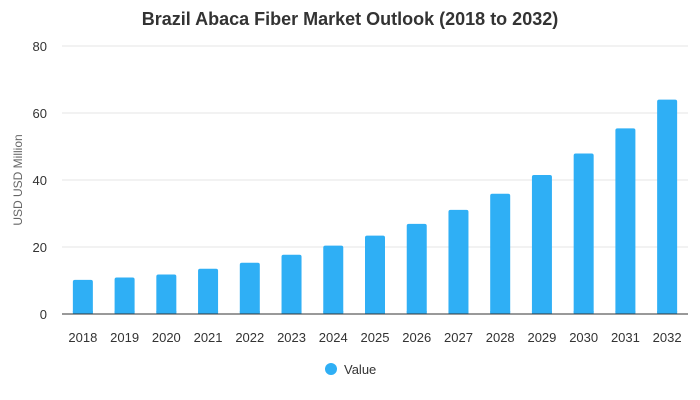  I want to click on x-tick-label: 2018, so click(82, 337).